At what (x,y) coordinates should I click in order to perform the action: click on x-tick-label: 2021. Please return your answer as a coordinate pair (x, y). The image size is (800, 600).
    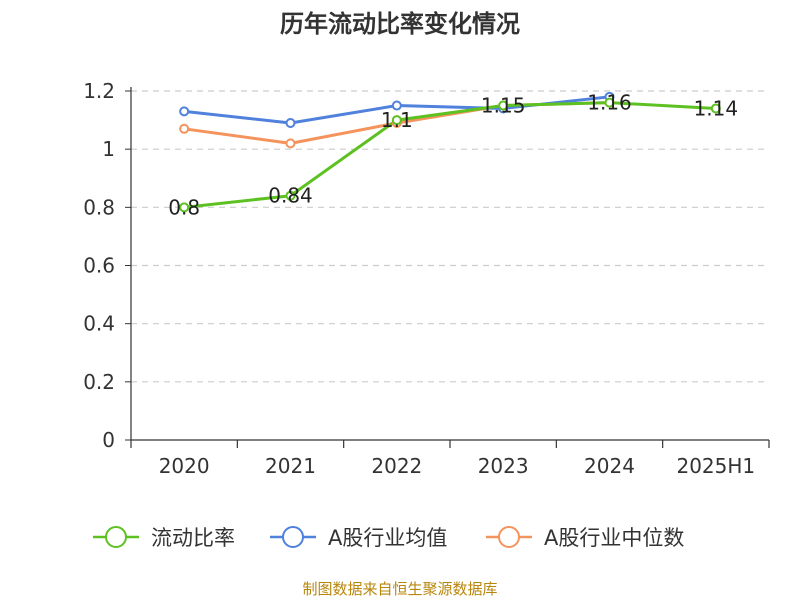
    Looking at the image, I should click on (290, 466).